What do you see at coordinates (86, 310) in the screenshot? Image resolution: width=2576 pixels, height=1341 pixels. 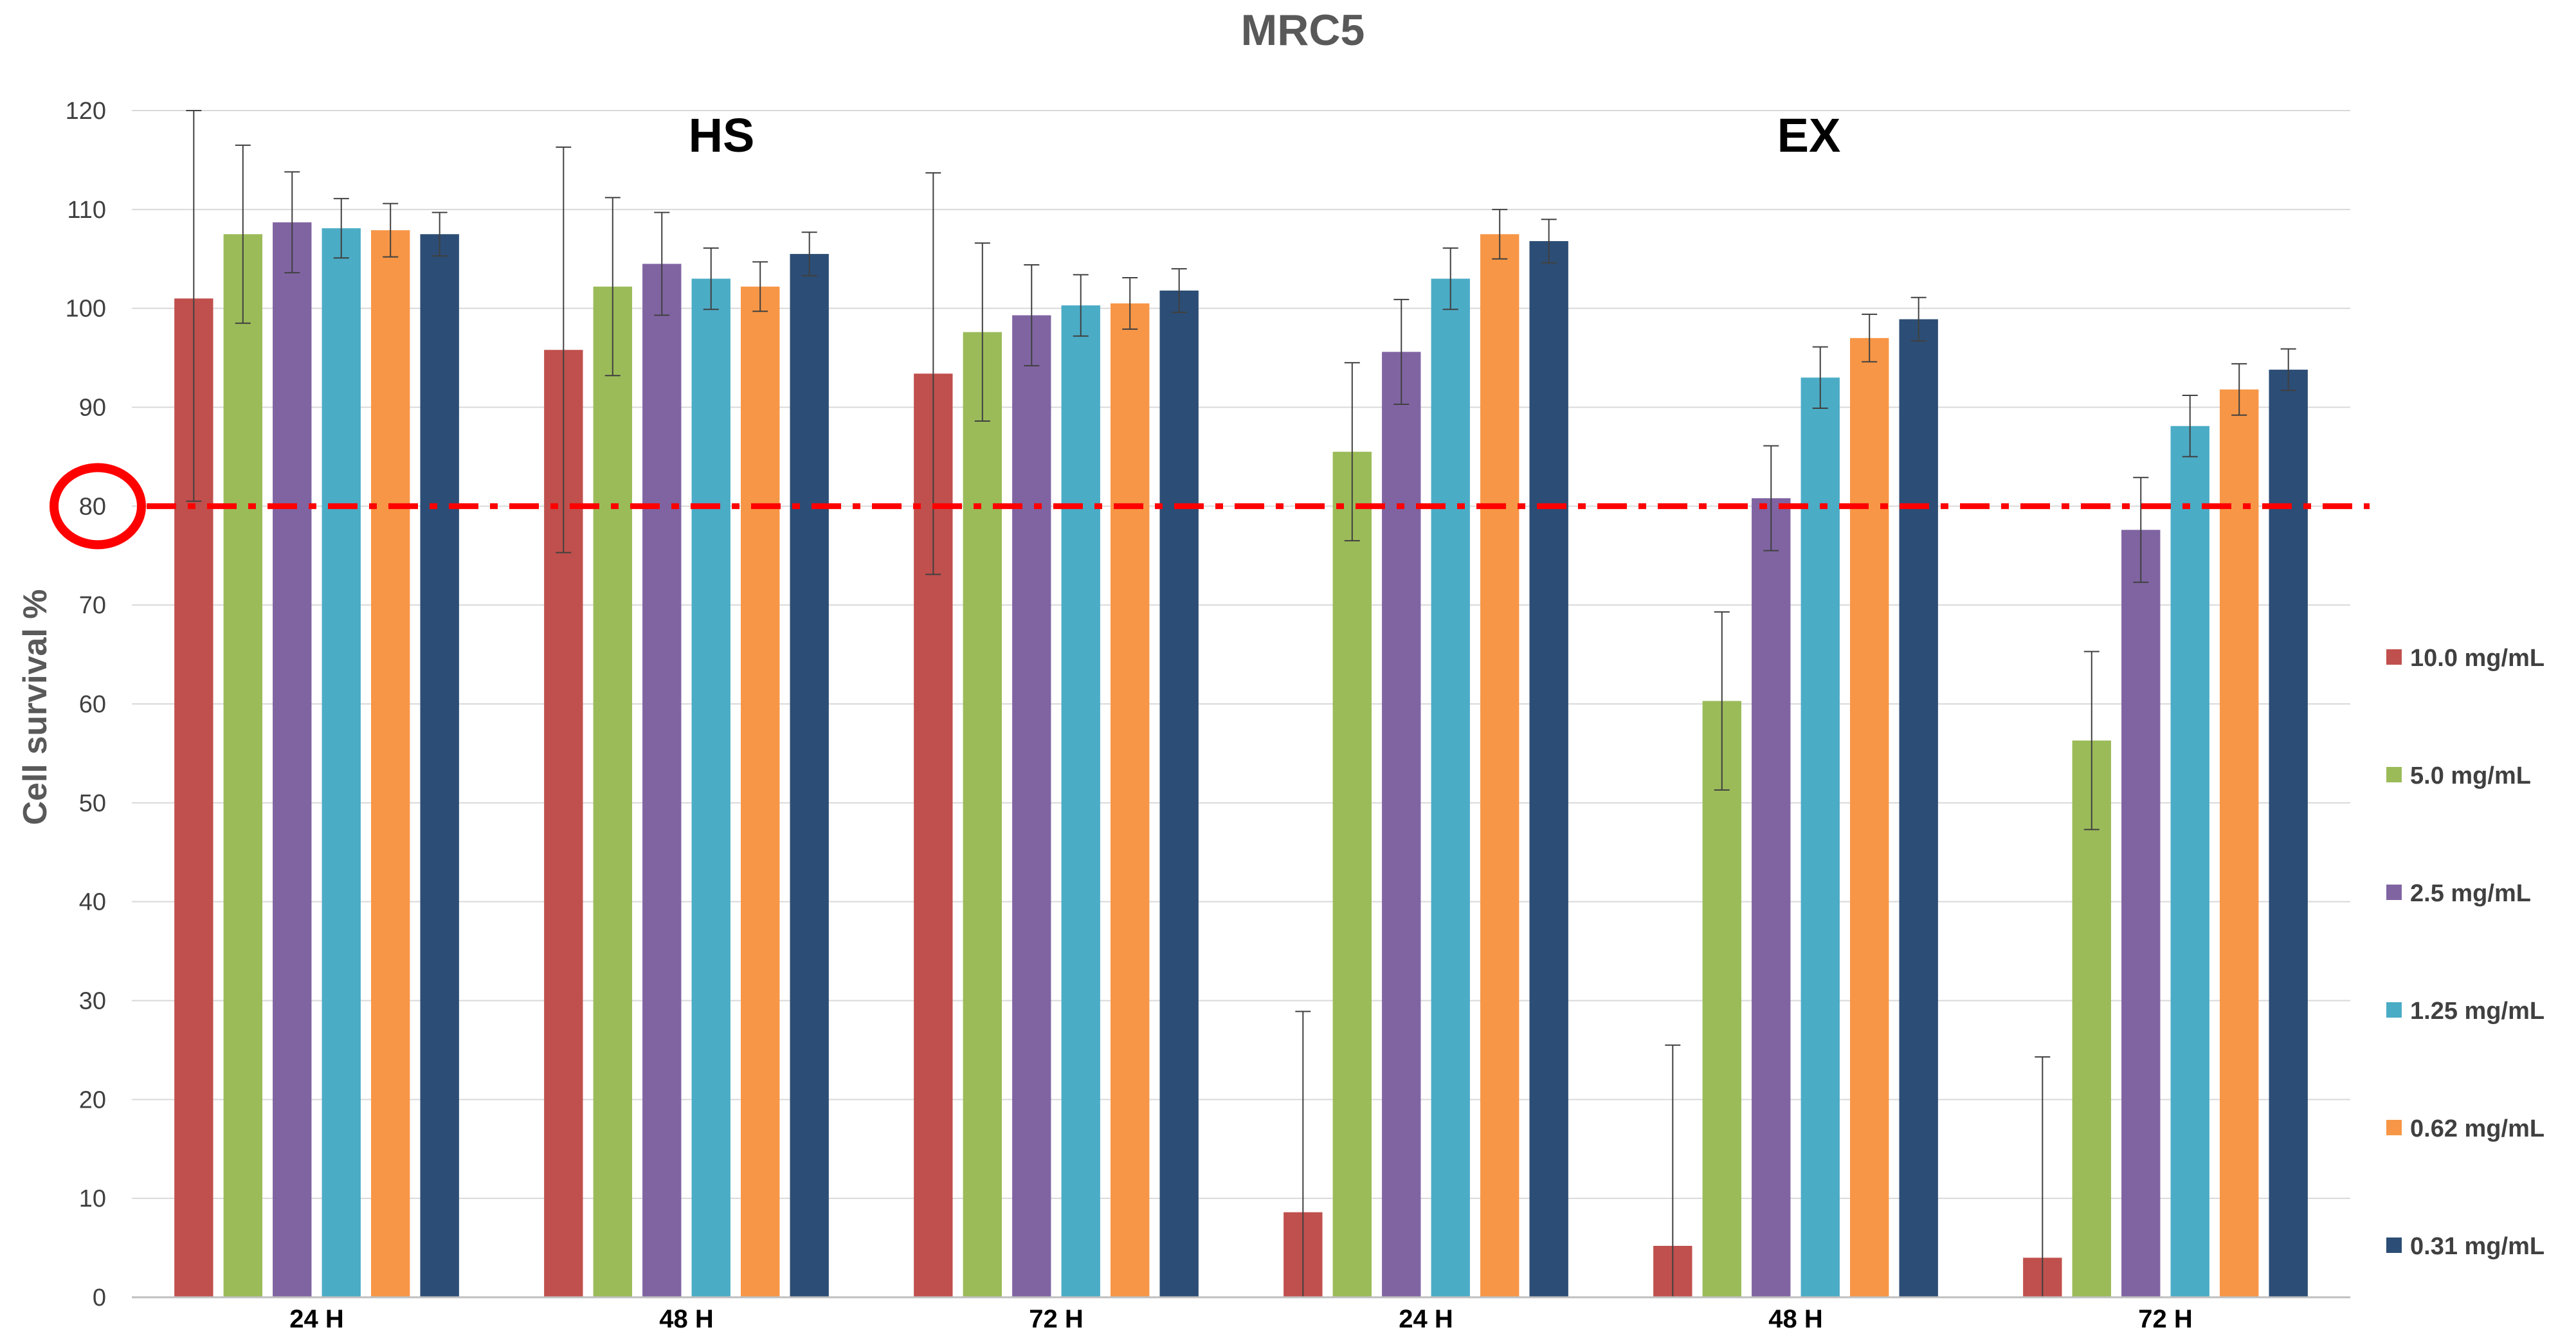 I see `y-tick-label: 100` at bounding box center [86, 310].